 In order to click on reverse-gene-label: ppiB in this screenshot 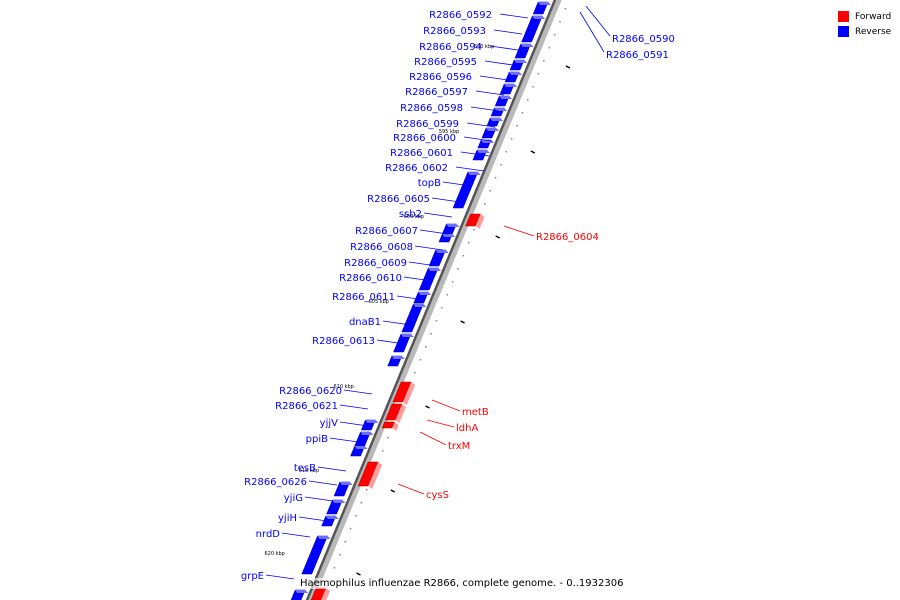, I will do `click(317, 439)`.